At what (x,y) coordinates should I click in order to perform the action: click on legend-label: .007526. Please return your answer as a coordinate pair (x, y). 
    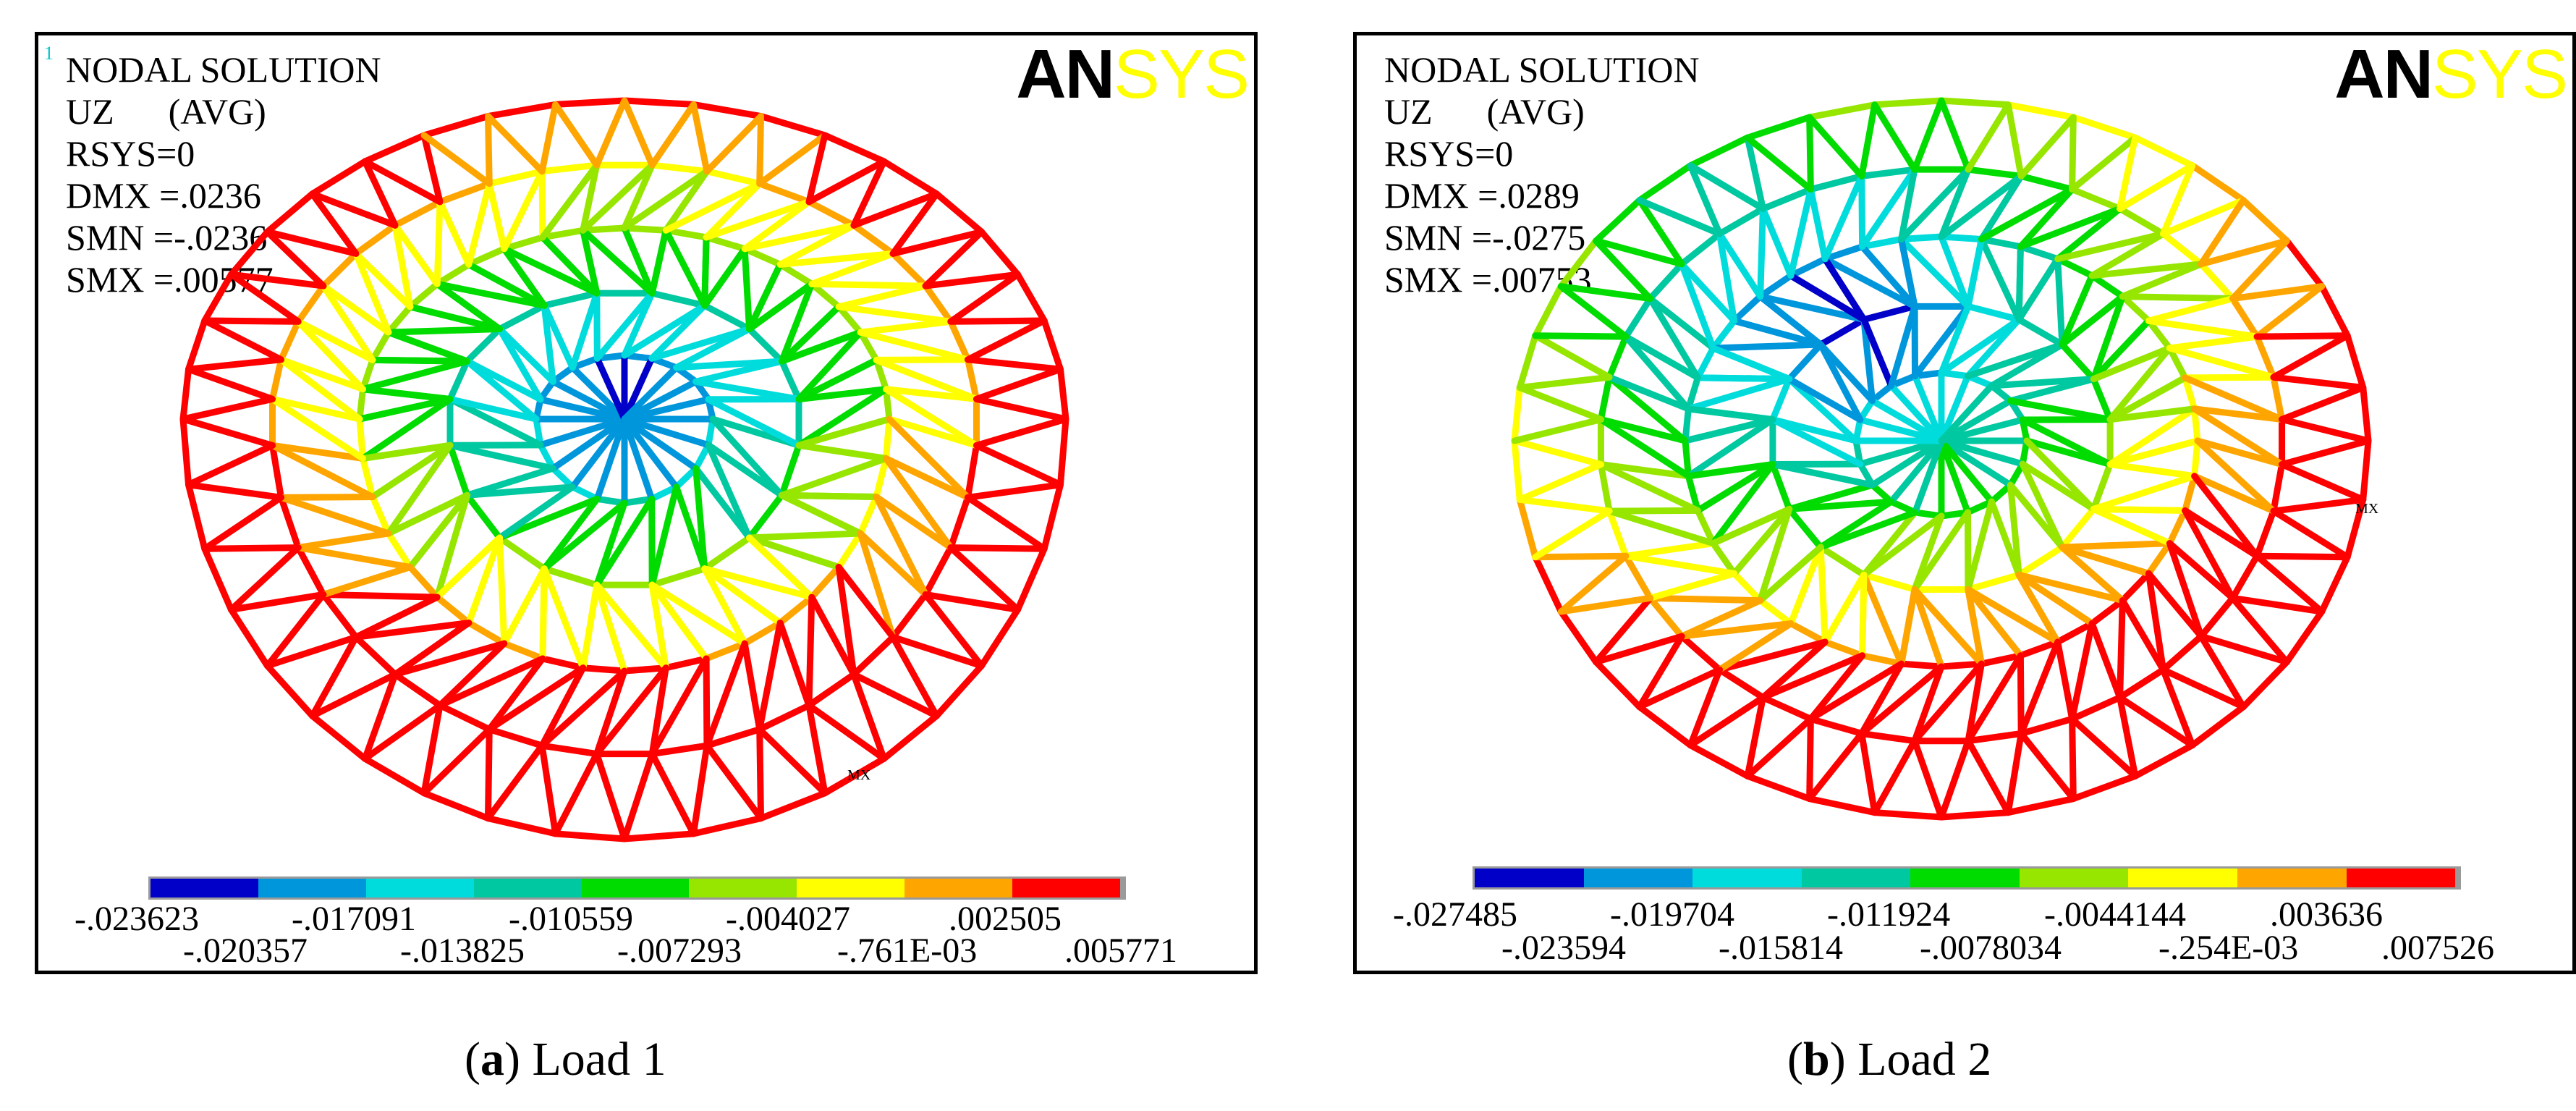
    Looking at the image, I should click on (2437, 948).